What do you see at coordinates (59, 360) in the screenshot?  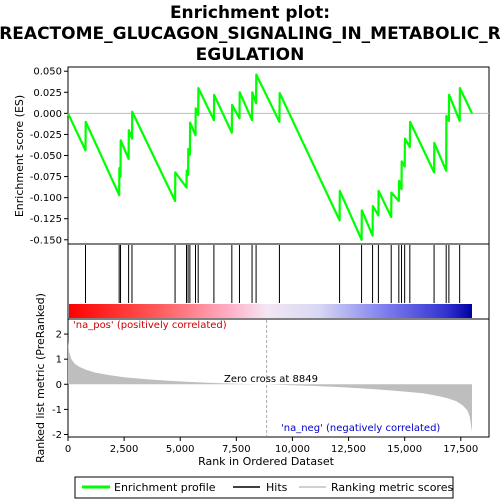 I see `metric-y-tick-label: 1` at bounding box center [59, 360].